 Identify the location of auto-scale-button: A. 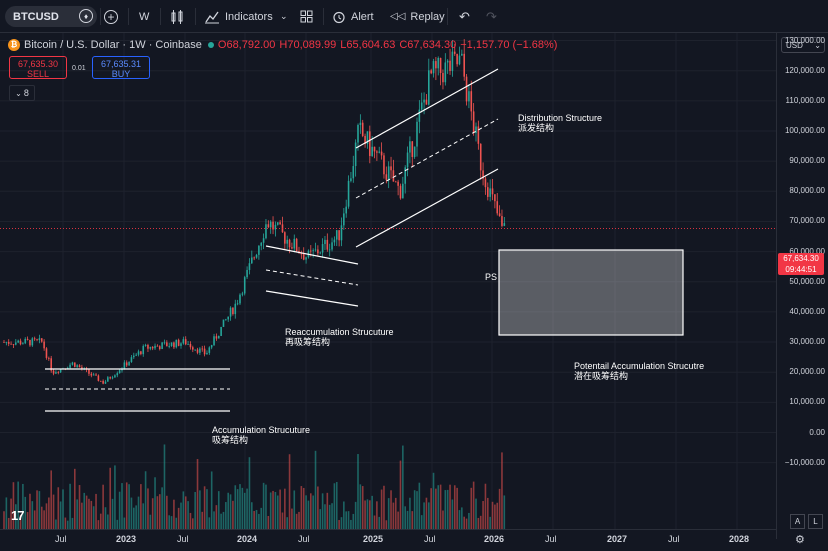
(797, 521).